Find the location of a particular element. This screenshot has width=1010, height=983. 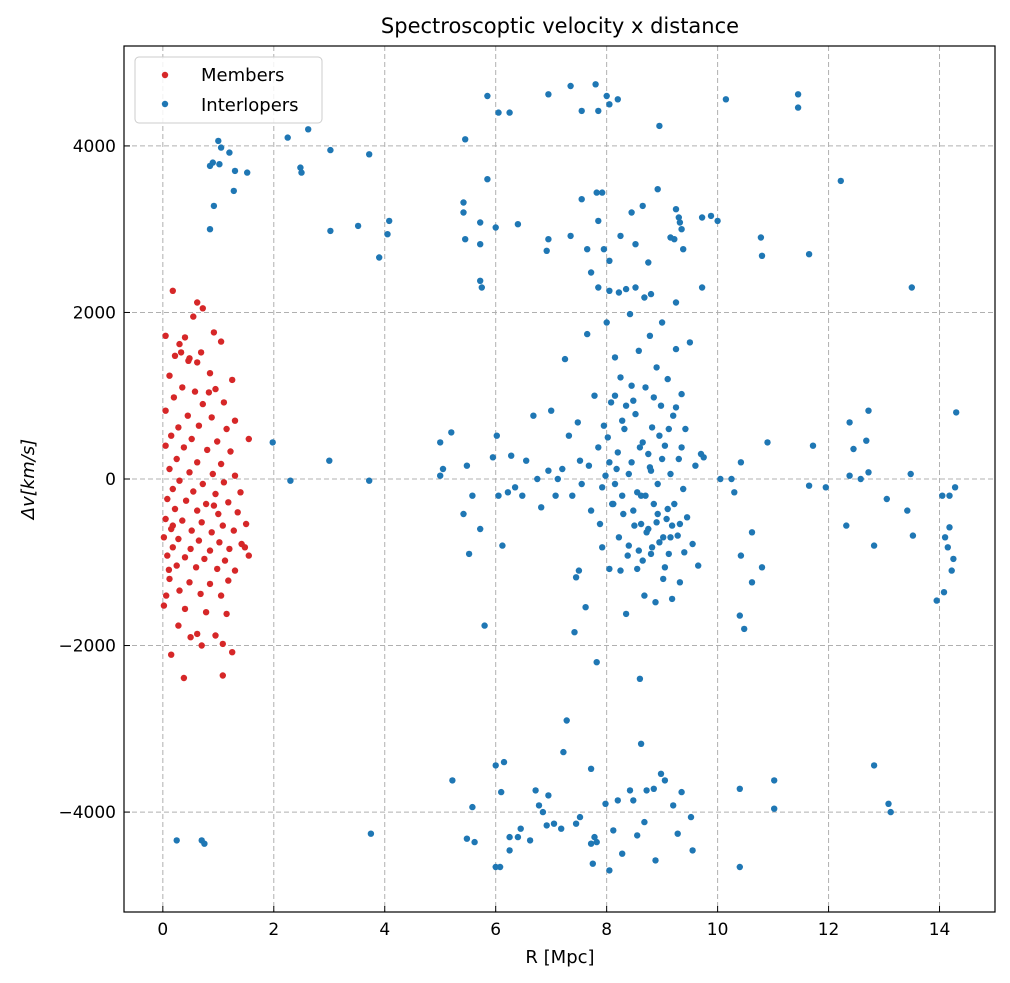

x-tick-label: 12 is located at coordinates (829, 930).